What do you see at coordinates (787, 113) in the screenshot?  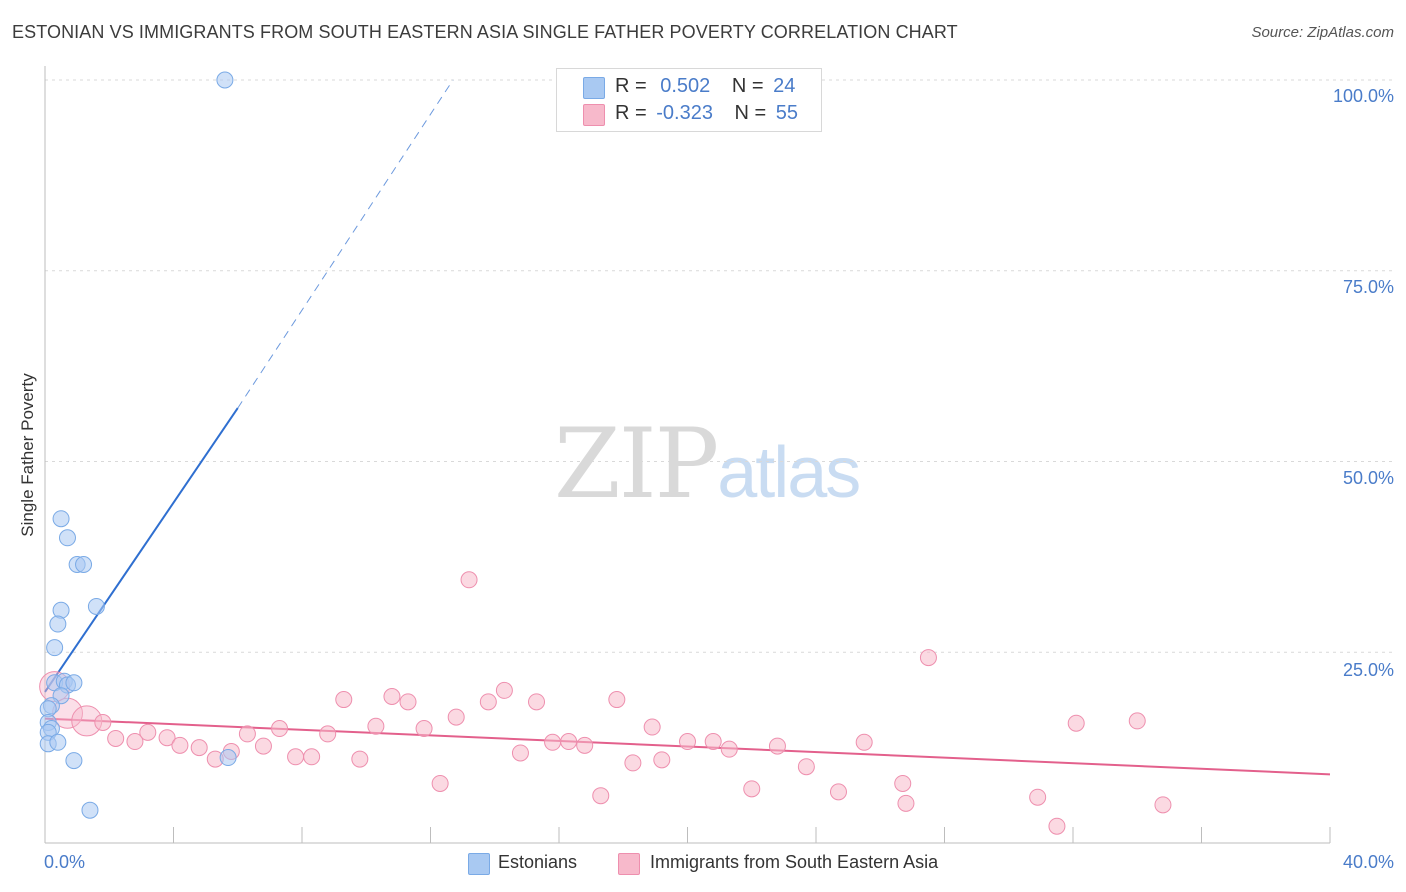 I see `n-value: 55` at bounding box center [787, 113].